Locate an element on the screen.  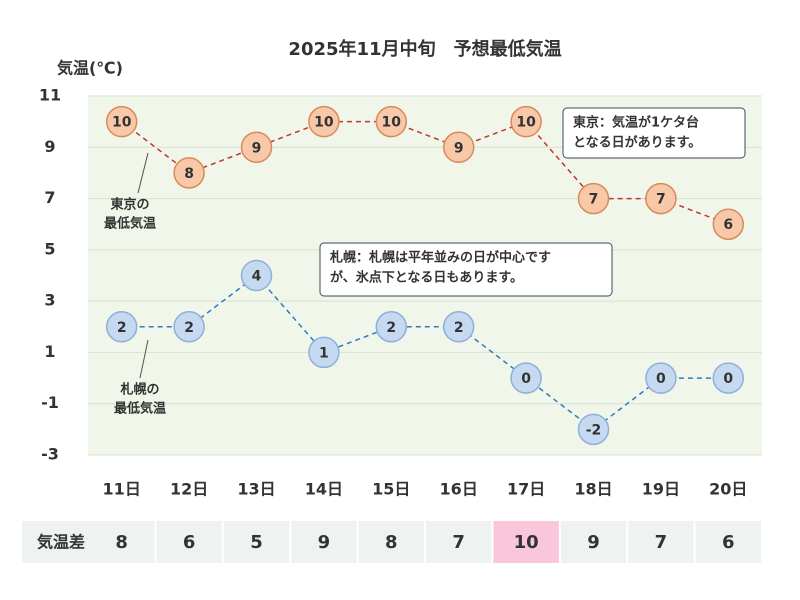
table-header-cell is located at coordinates (61, 542).